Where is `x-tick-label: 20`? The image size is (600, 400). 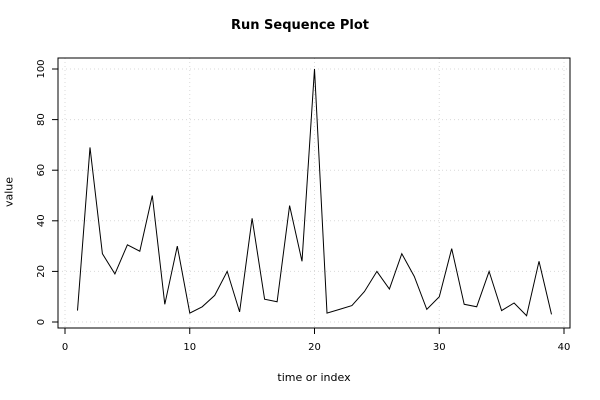
x-tick-label: 20 is located at coordinates (314, 347).